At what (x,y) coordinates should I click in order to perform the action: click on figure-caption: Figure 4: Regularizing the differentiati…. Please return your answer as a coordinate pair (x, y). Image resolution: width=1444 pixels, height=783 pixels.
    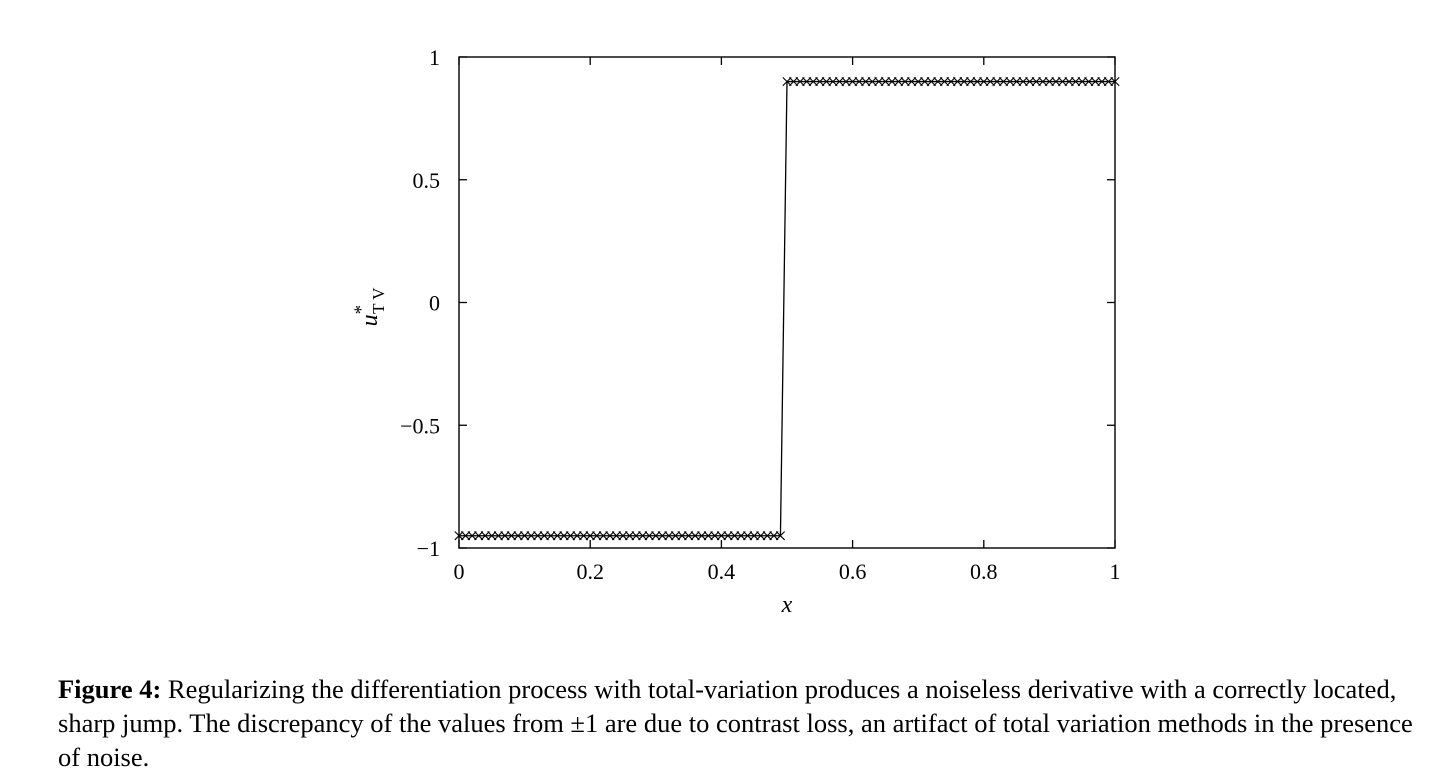
    Looking at the image, I should click on (743, 723).